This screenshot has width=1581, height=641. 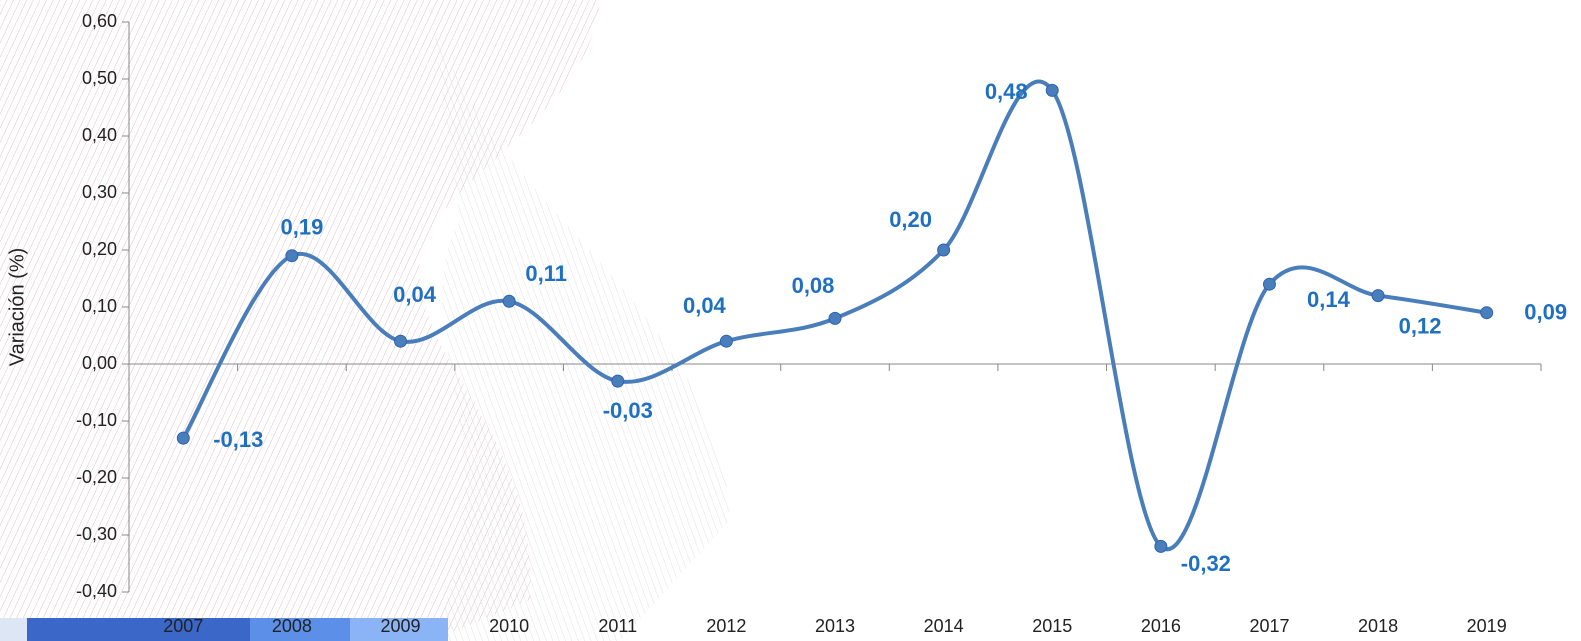 What do you see at coordinates (617, 626) in the screenshot?
I see `x-tick-label: 2011` at bounding box center [617, 626].